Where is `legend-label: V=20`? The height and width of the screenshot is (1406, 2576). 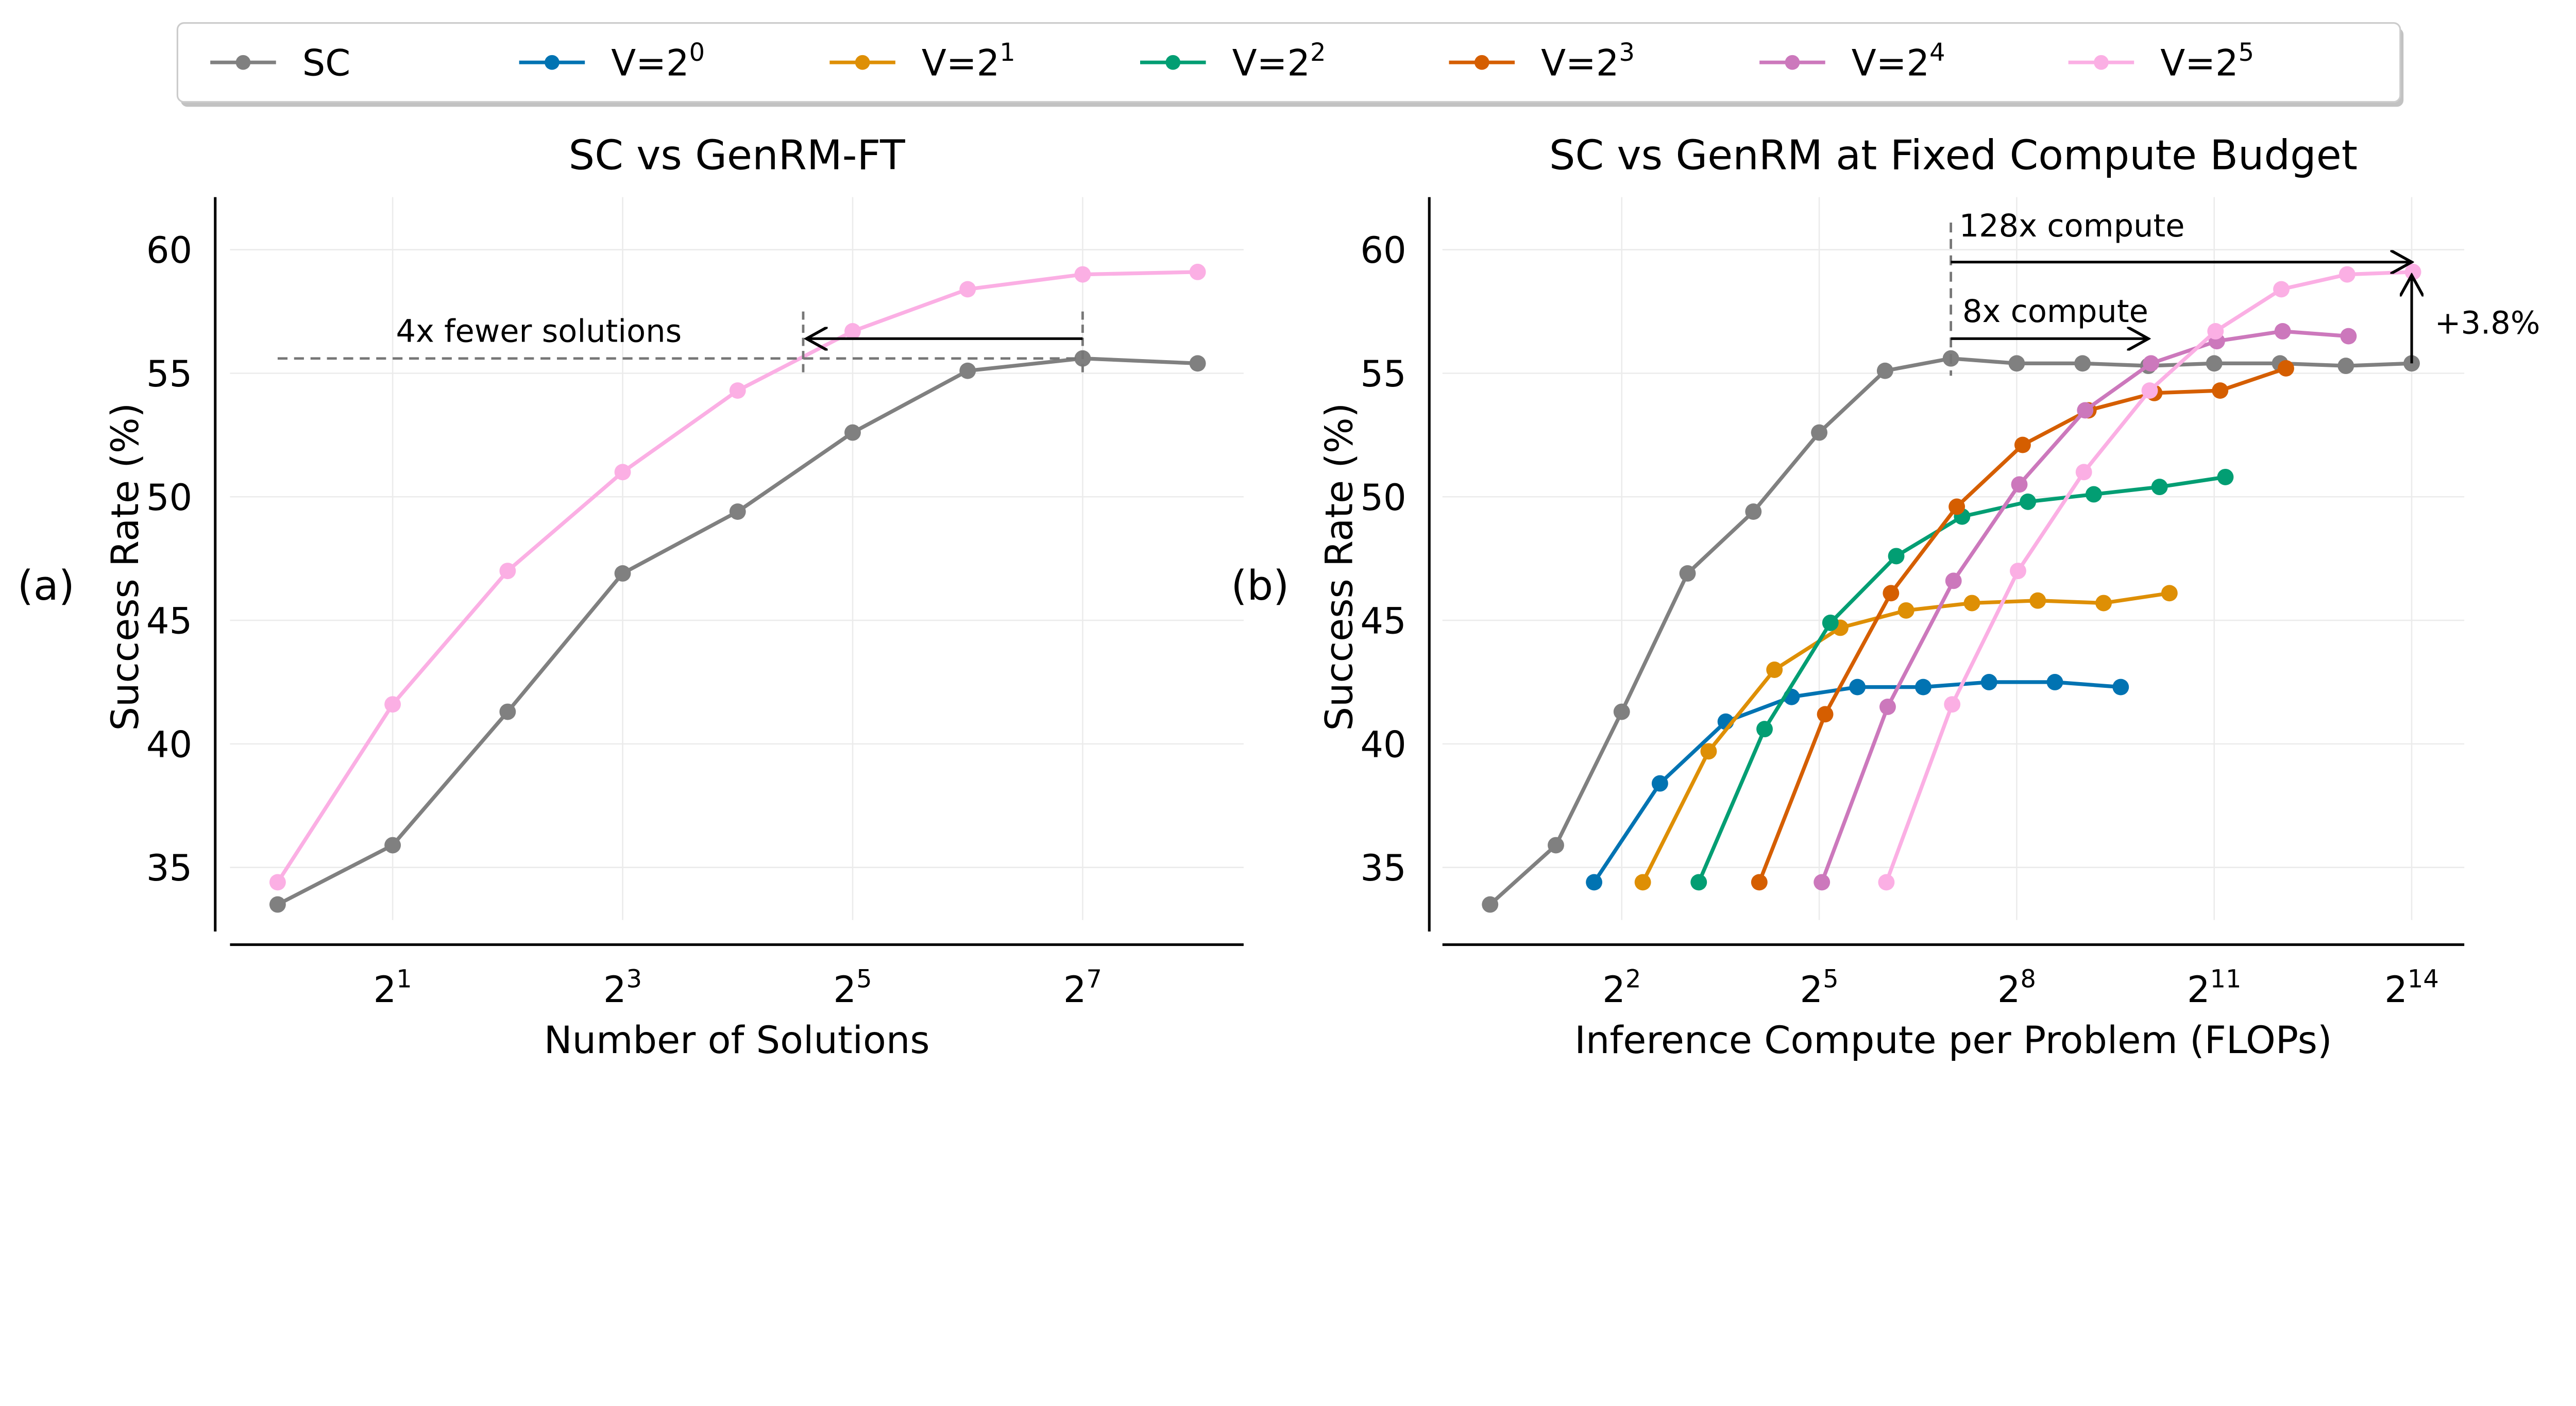 legend-label: V=20 is located at coordinates (658, 61).